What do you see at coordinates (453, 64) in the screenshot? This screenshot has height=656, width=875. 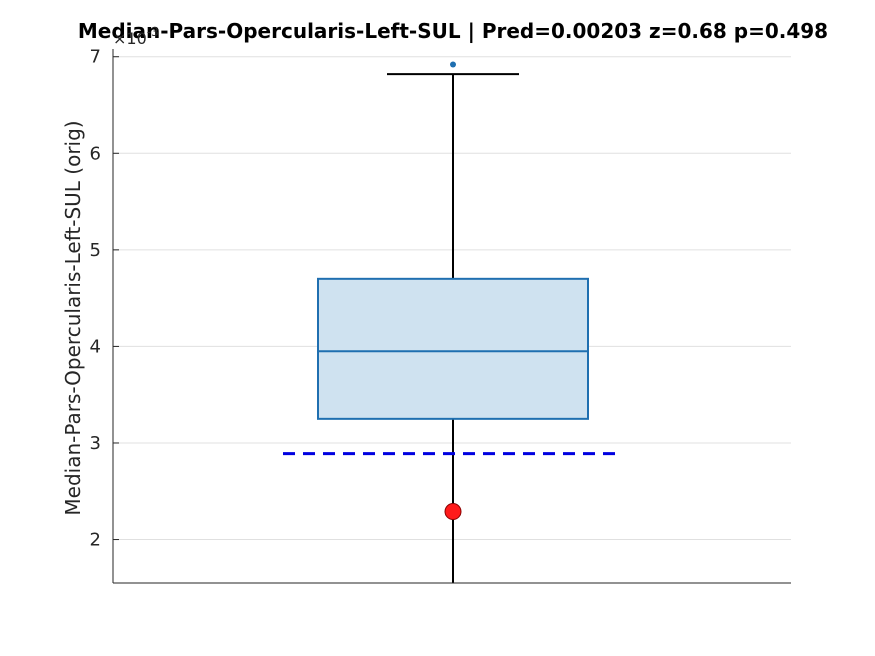 I see `outlier-point` at bounding box center [453, 64].